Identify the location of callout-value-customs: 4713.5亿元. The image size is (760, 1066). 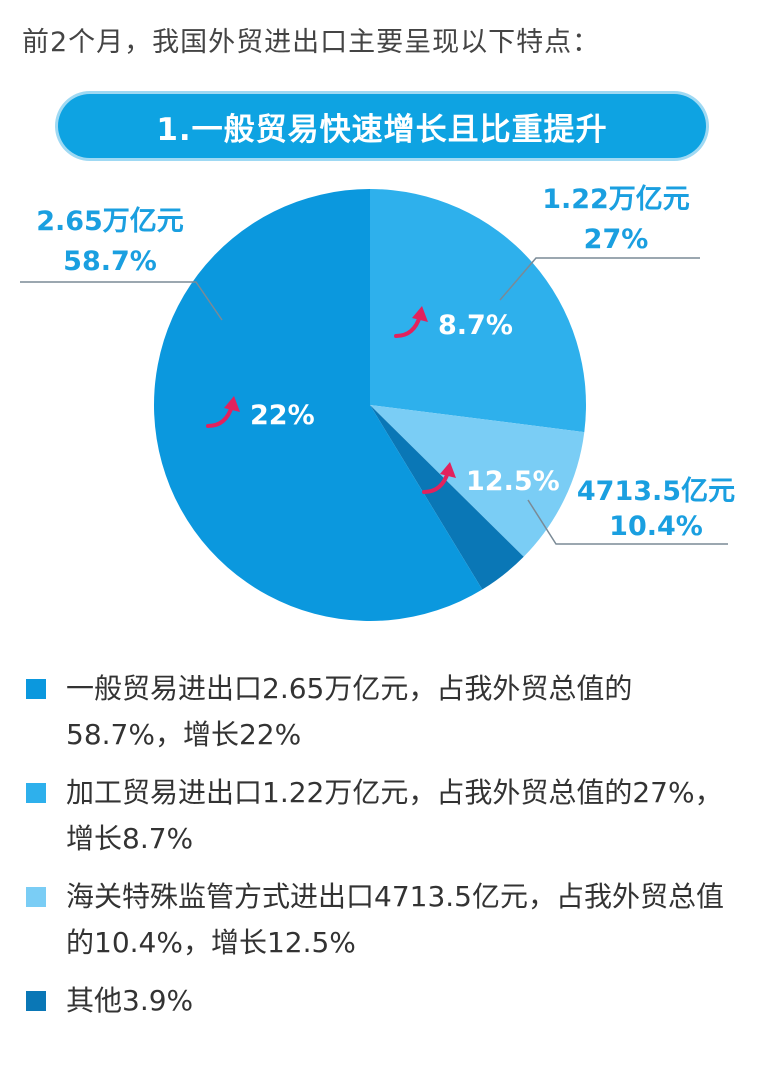
(656, 491).